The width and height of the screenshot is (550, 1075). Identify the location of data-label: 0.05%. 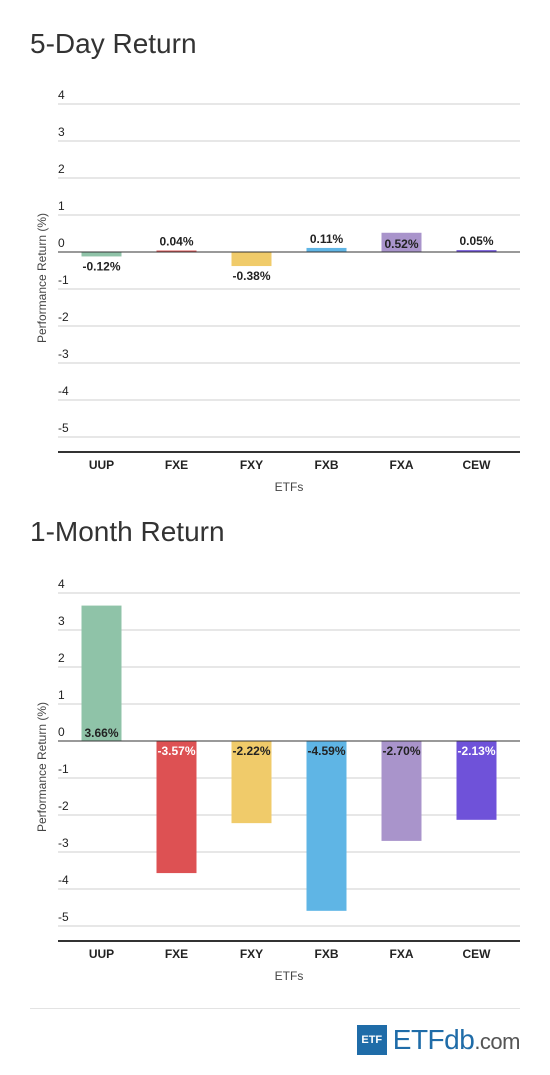
(476, 241).